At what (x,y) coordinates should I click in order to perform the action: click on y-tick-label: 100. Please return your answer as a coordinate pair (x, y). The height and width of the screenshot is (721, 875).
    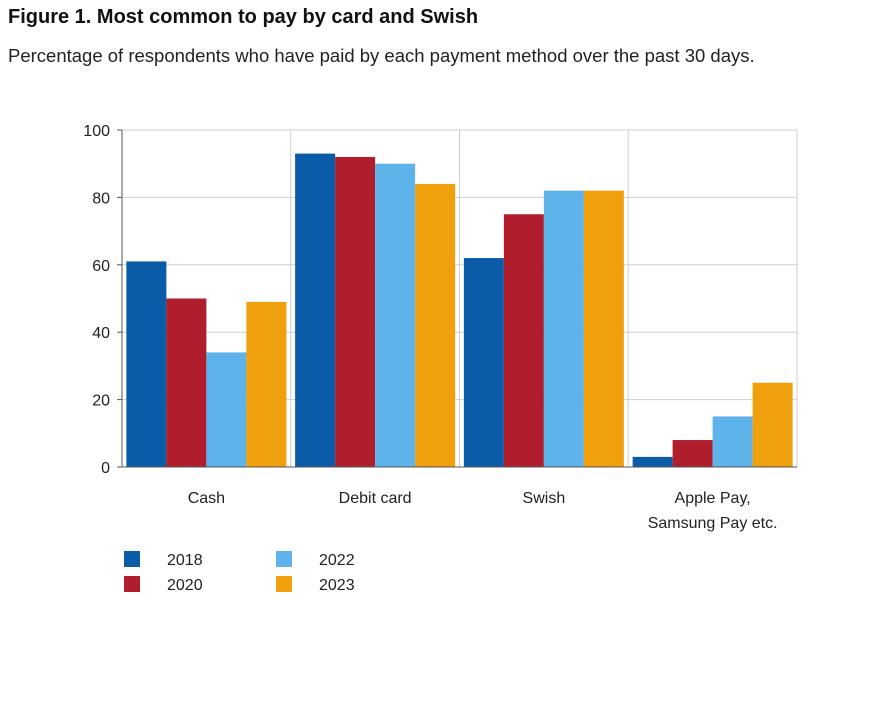
    Looking at the image, I should click on (96, 131).